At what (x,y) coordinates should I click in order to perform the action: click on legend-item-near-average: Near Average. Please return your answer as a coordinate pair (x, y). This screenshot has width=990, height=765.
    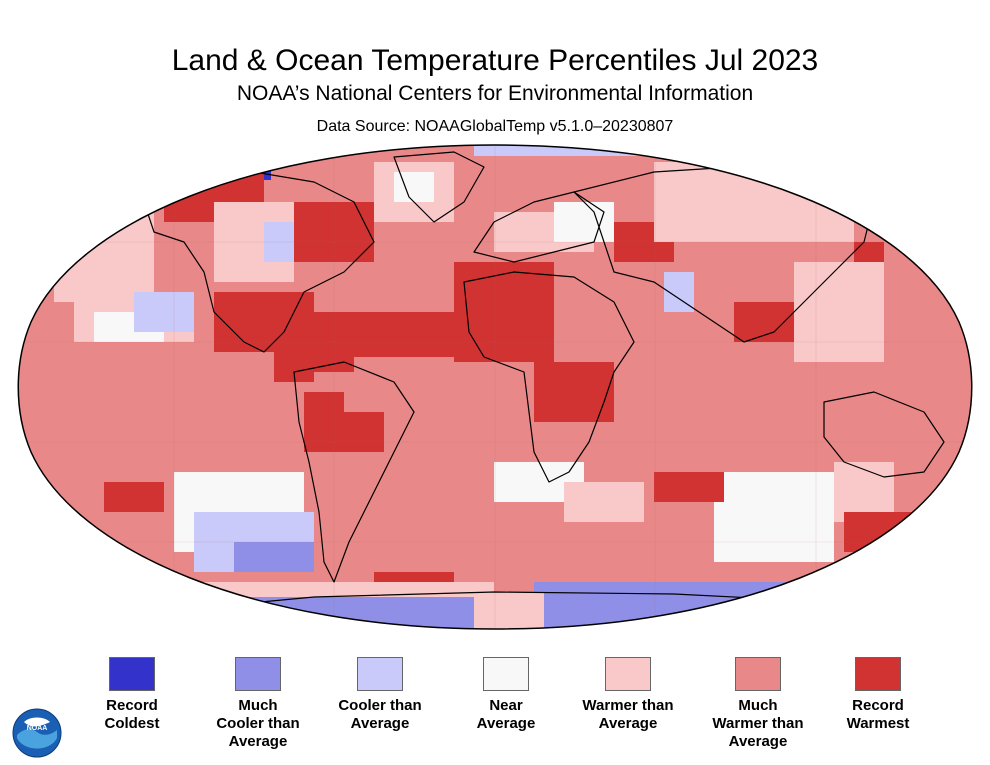
    Looking at the image, I should click on (506, 695).